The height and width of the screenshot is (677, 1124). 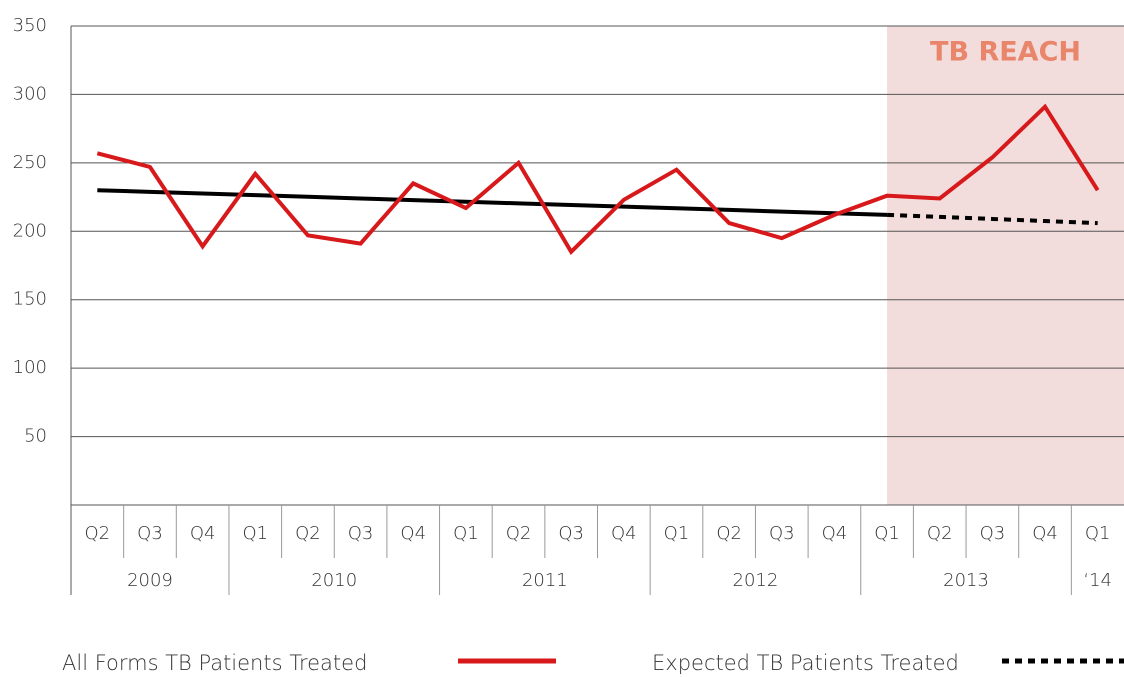 What do you see at coordinates (214, 663) in the screenshot?
I see `legend-label: All Forms TB Patients Treated` at bounding box center [214, 663].